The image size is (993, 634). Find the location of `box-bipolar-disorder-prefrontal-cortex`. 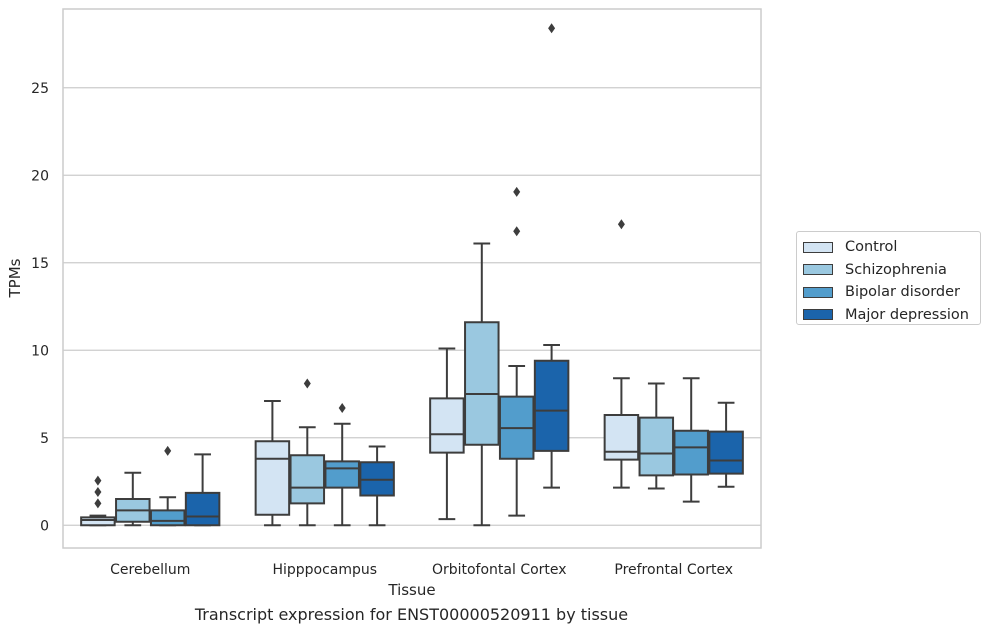

box-bipolar-disorder-prefrontal-cortex is located at coordinates (691, 440).